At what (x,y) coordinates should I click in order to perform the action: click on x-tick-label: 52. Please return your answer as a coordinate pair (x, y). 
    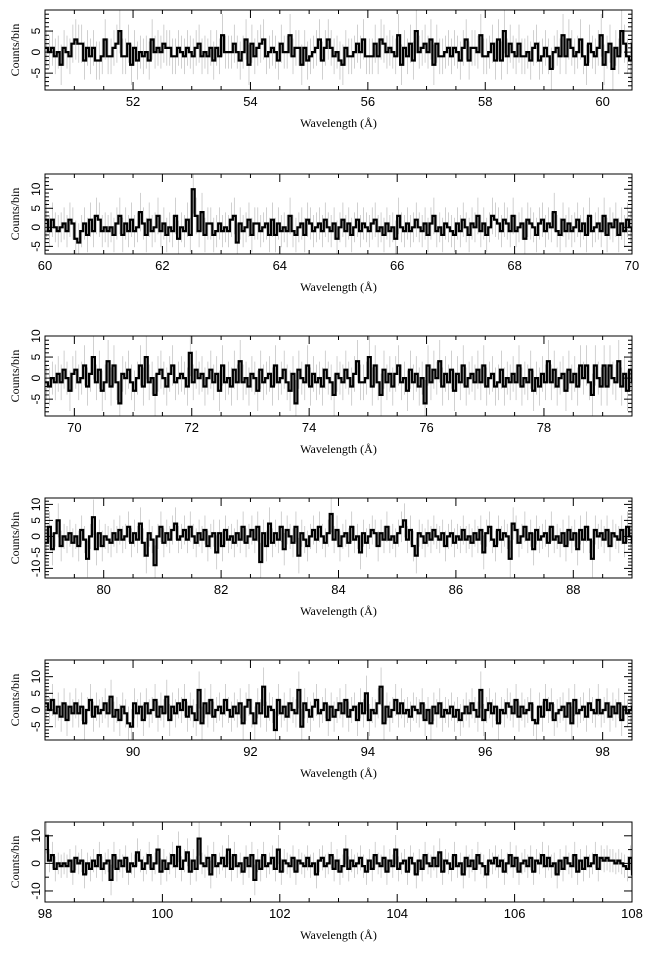
    Looking at the image, I should click on (133, 101).